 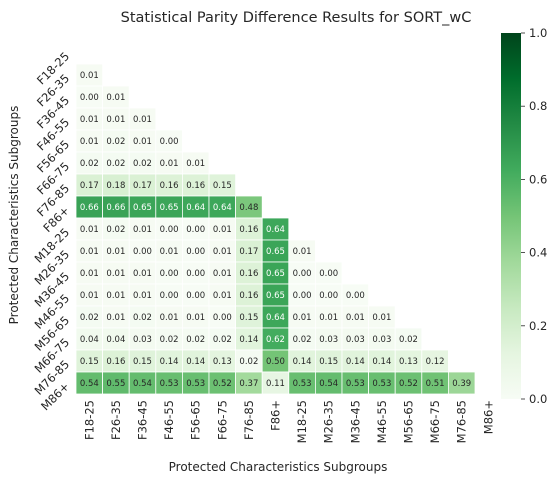 I want to click on x-tick-label: M56-65, so click(x=409, y=421).